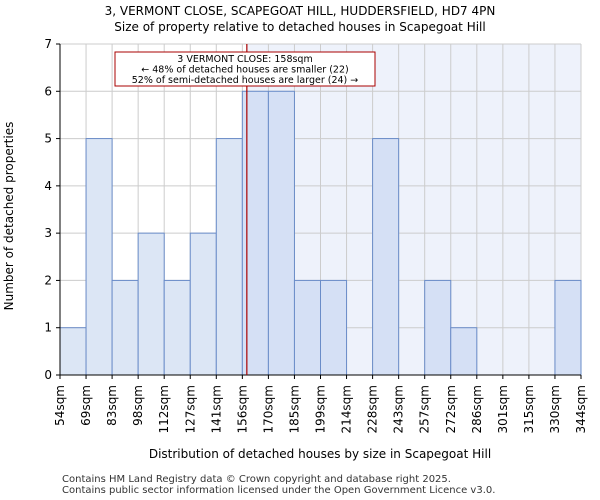 The width and height of the screenshot is (600, 500). I want to click on y-tick-label: 4, so click(48, 186).